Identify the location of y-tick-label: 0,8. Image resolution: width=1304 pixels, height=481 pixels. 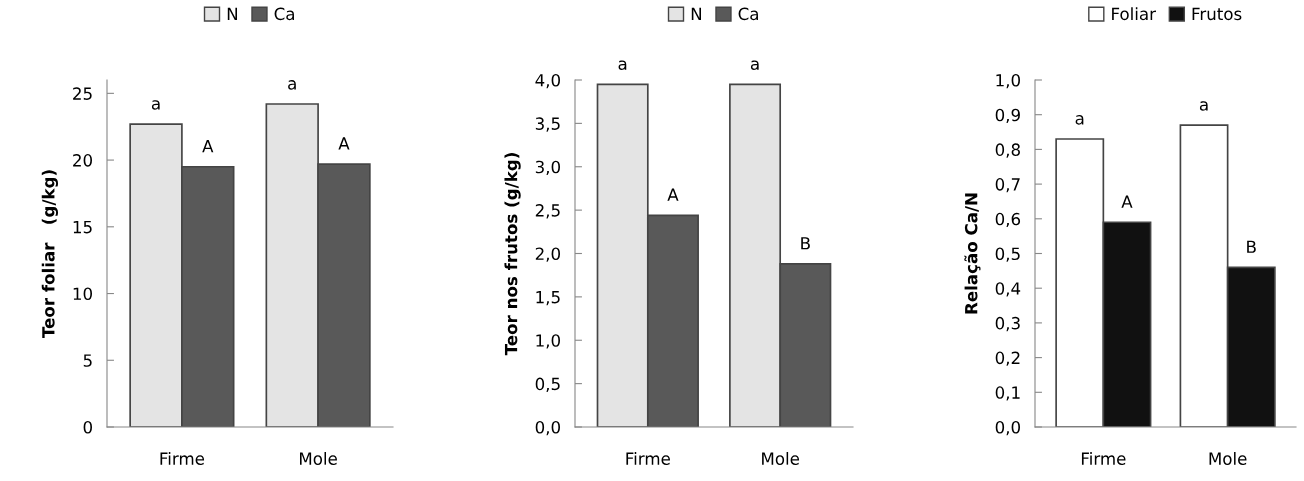
(1007, 150).